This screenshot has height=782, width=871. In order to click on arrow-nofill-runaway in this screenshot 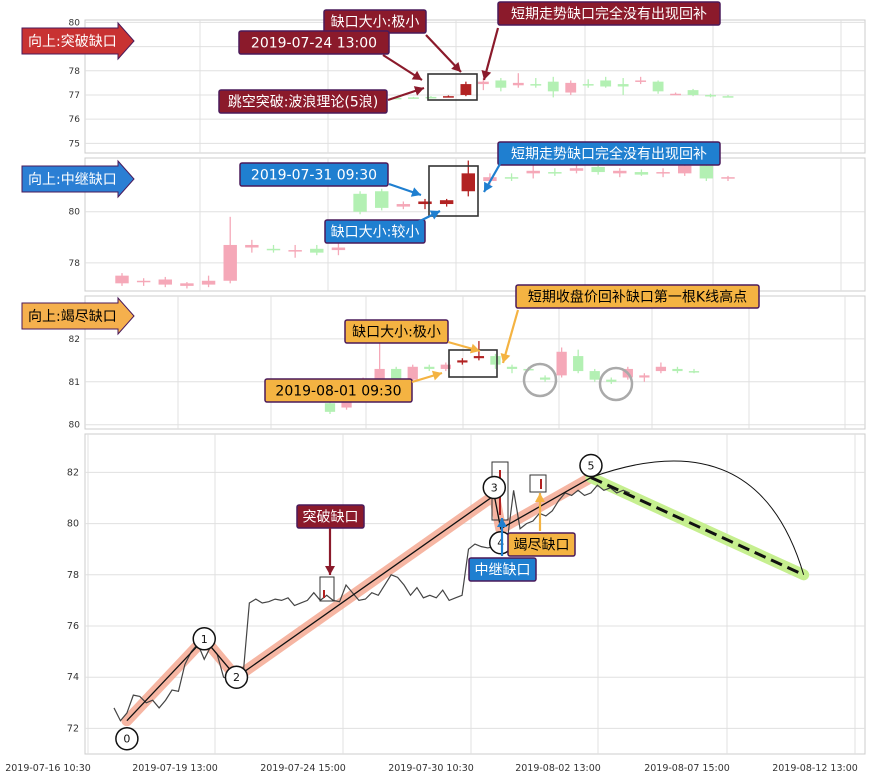, I will do `click(488, 186)`.